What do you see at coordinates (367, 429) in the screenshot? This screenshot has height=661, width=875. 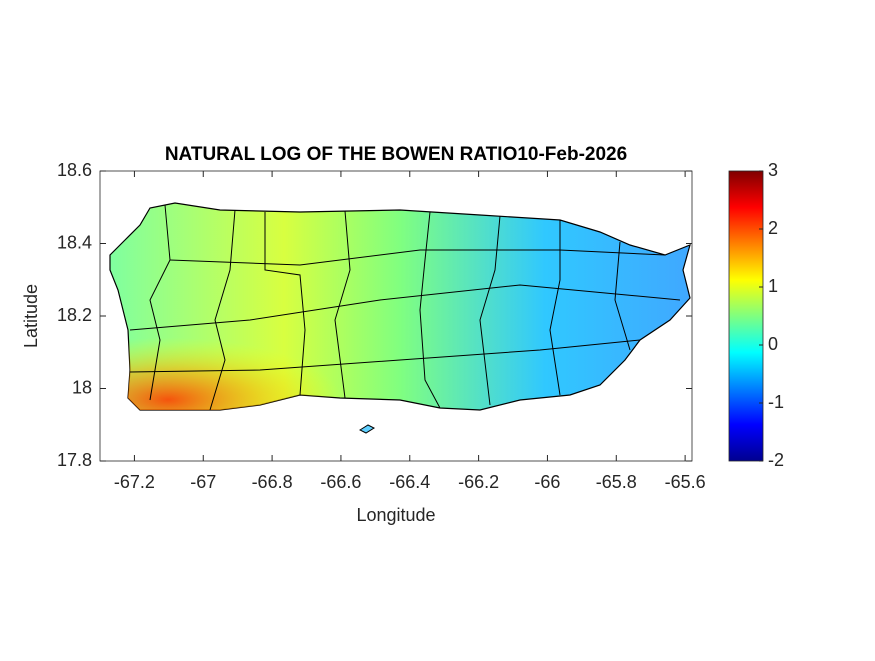 I see `islet` at bounding box center [367, 429].